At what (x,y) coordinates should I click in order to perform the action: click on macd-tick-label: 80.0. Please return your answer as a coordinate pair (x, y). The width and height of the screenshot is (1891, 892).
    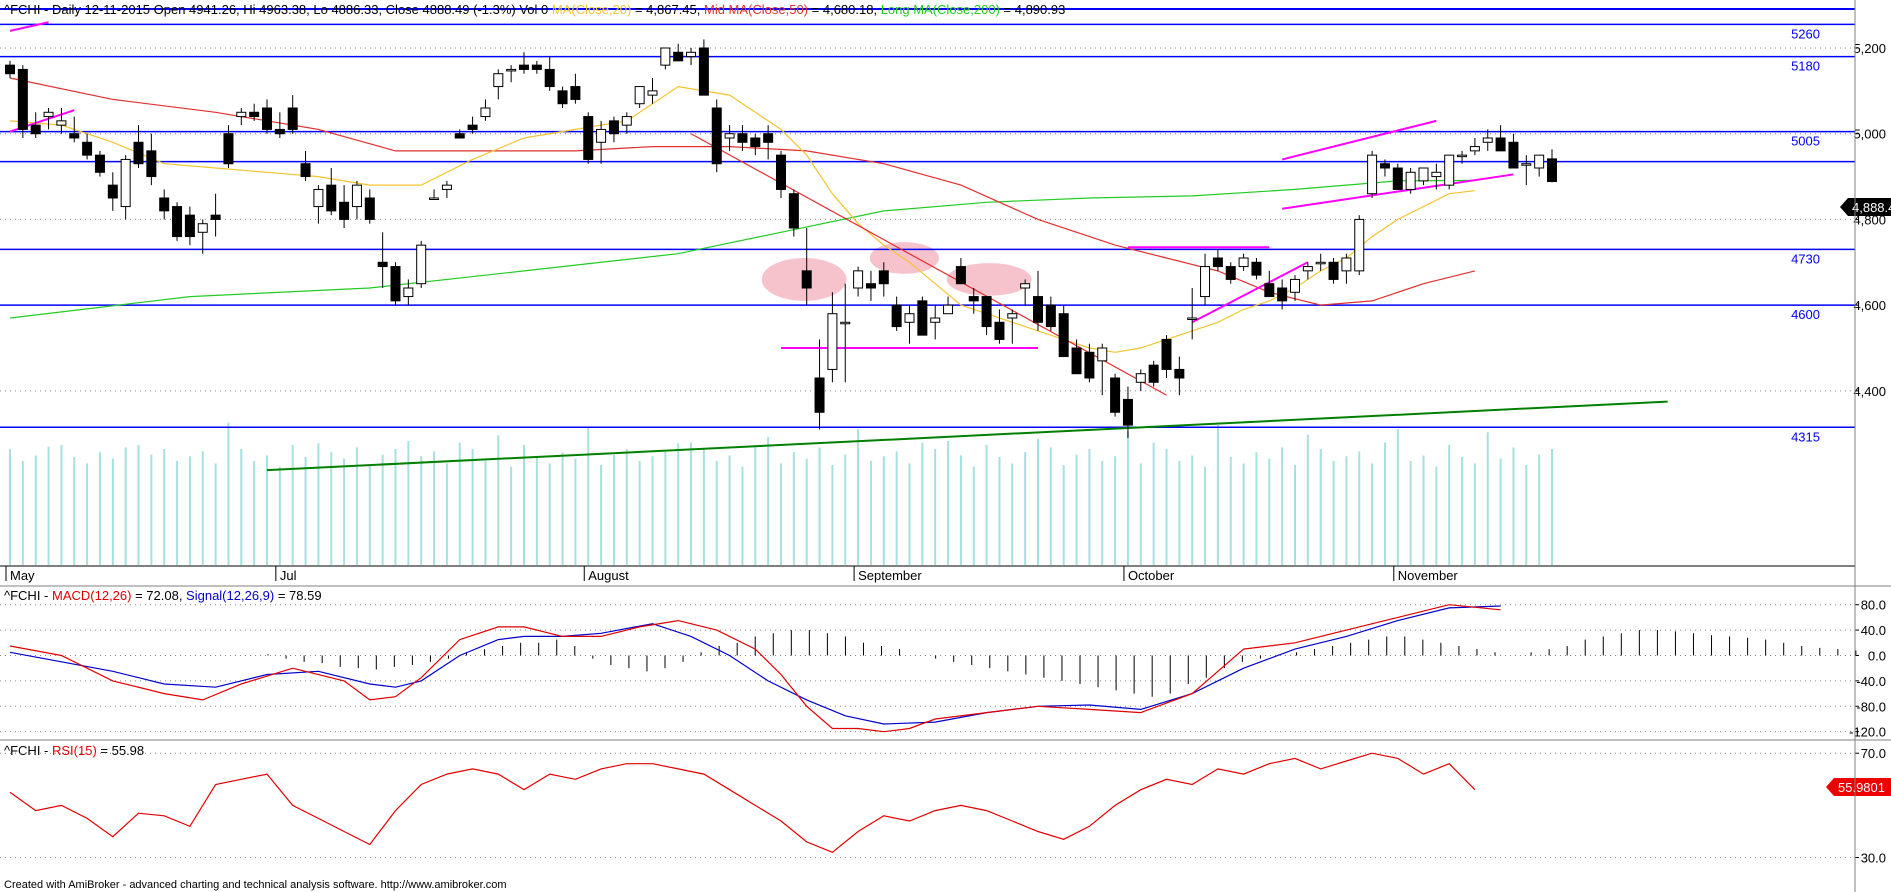
    Looking at the image, I should click on (1873, 605).